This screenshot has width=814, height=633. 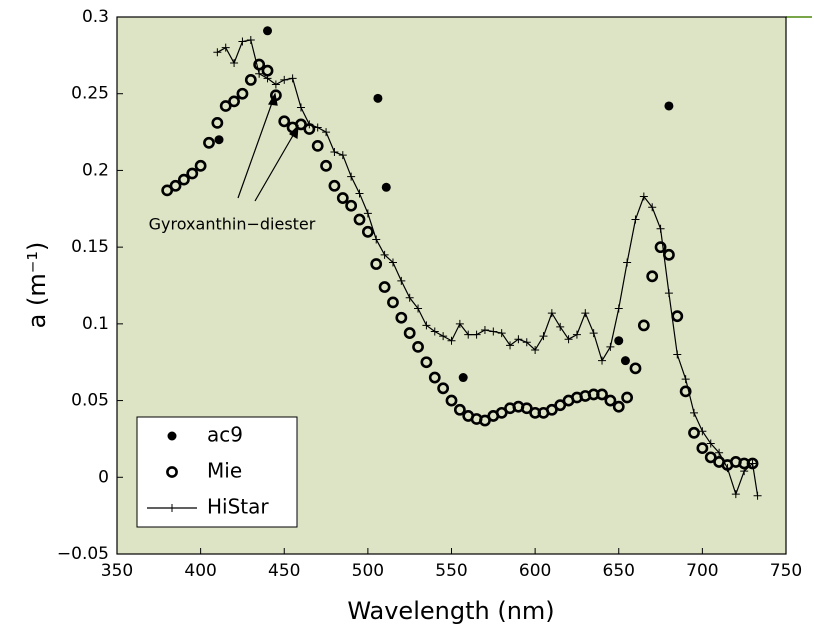 What do you see at coordinates (200, 571) in the screenshot?
I see `x-tick-label: 400` at bounding box center [200, 571].